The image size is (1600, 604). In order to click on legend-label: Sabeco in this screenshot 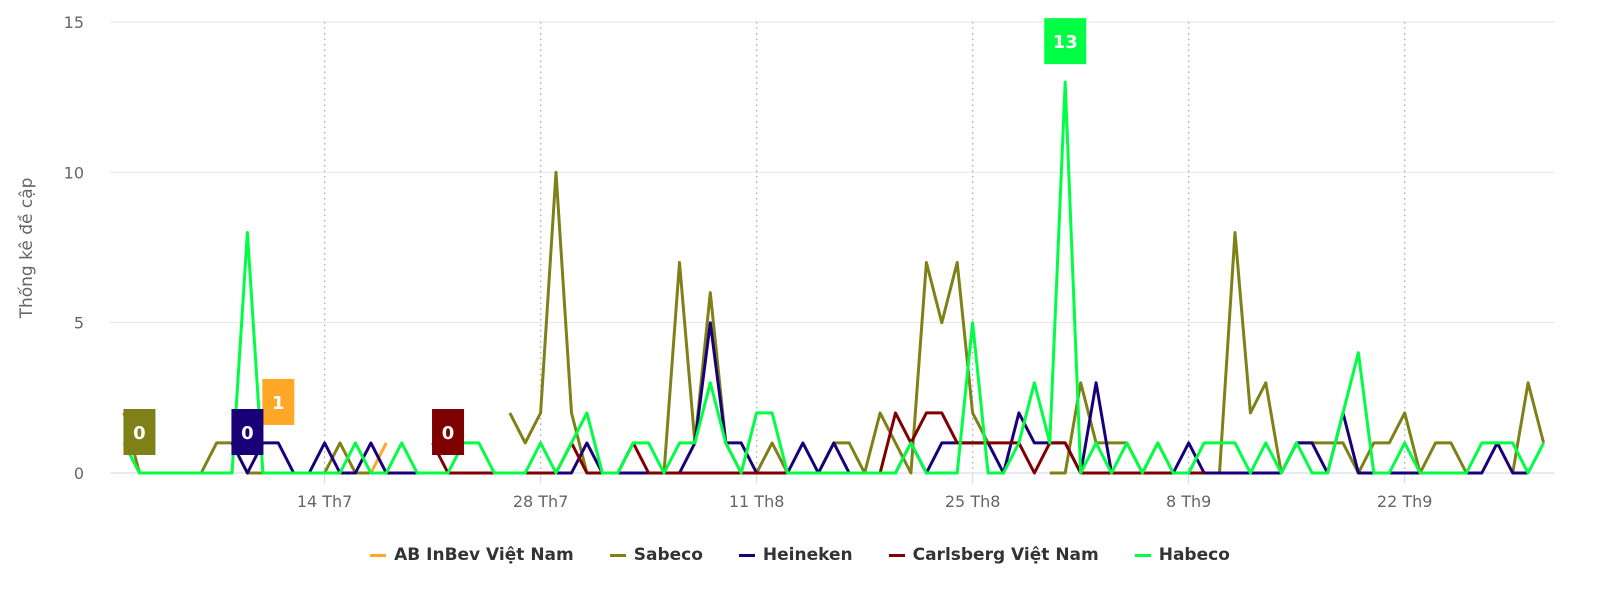, I will do `click(668, 555)`.